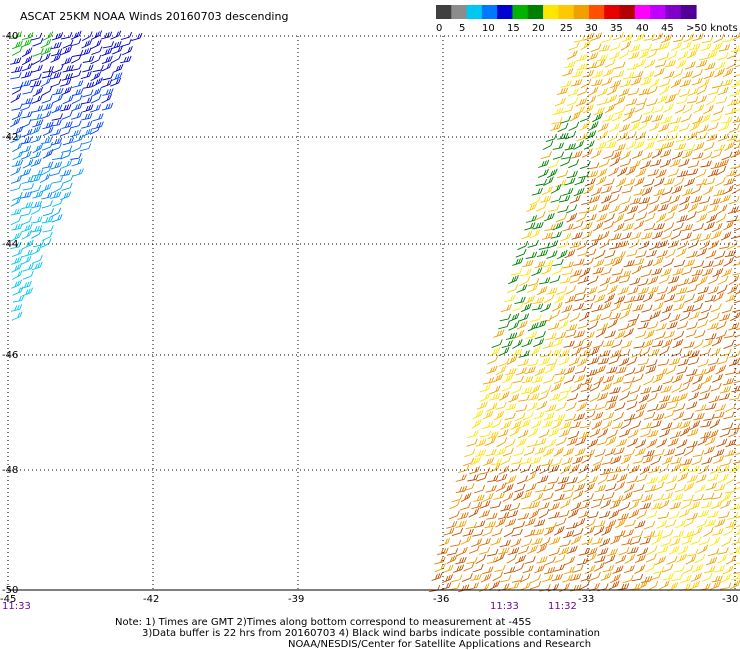 The image size is (740, 650). Describe the element at coordinates (520, 12) in the screenshot. I see `legend-swatch` at that location.